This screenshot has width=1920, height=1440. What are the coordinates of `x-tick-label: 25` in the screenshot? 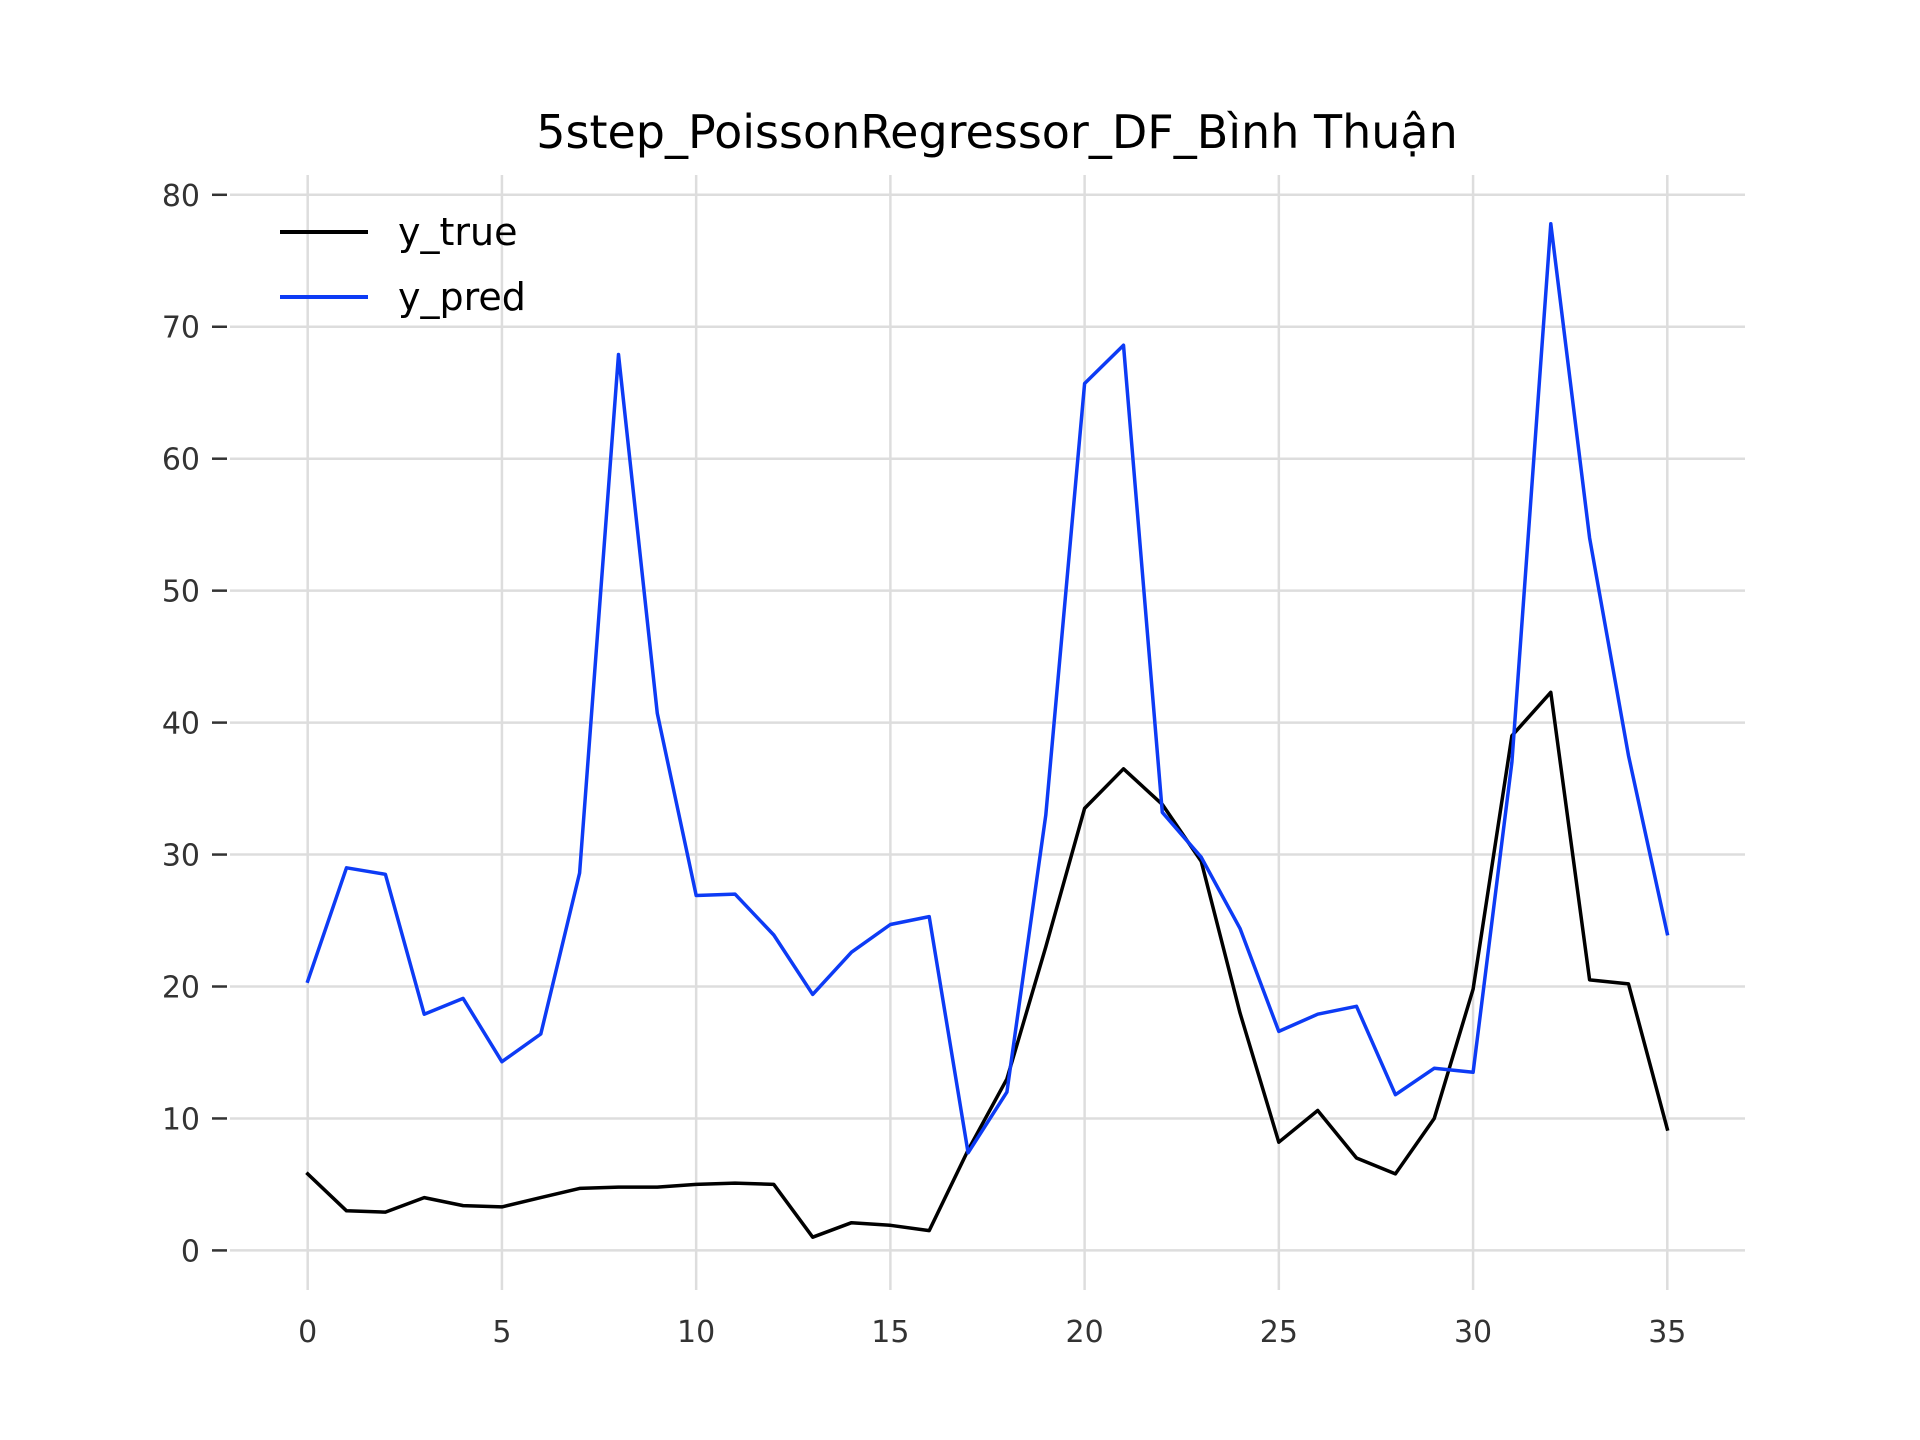 It's located at (1279, 1332).